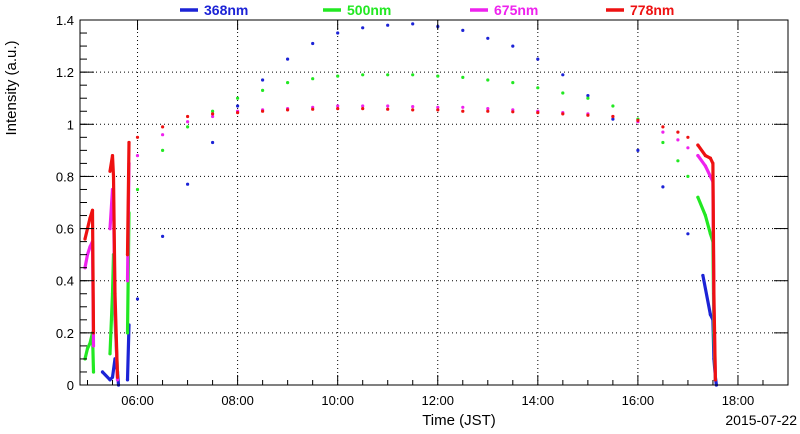 This screenshot has width=800, height=434. What do you see at coordinates (459, 420) in the screenshot?
I see `x-axis-title: Time (JST)` at bounding box center [459, 420].